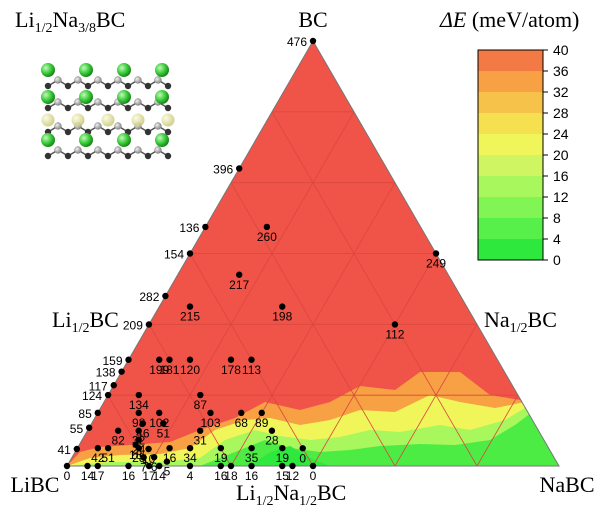 The width and height of the screenshot is (600, 515). Describe the element at coordinates (77, 429) in the screenshot. I see `data-label: 55` at that location.